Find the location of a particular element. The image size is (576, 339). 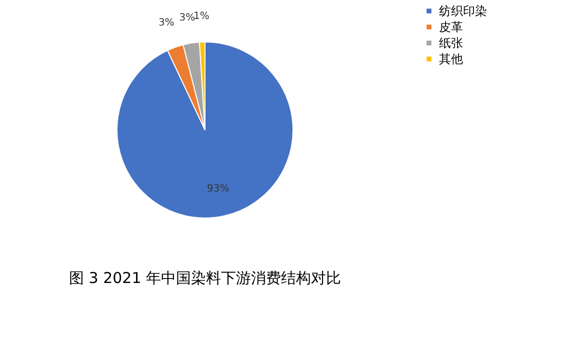

data-label: 1% is located at coordinates (201, 16).